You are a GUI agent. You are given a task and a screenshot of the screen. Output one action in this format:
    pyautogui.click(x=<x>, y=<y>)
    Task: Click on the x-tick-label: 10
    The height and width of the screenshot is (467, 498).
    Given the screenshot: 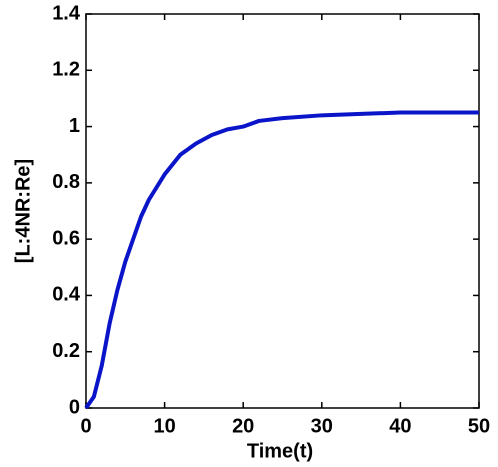 What is the action you would take?
    pyautogui.click(x=164, y=426)
    